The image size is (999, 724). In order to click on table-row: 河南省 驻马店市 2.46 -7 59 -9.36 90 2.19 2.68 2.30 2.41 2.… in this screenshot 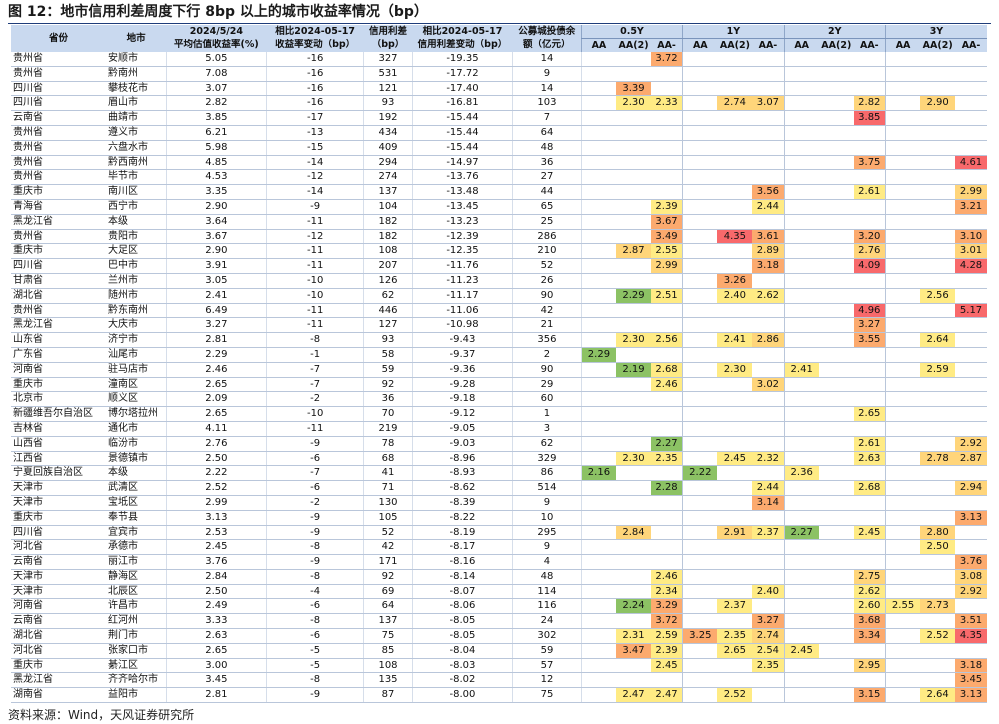, I will do `click(499, 370)`.